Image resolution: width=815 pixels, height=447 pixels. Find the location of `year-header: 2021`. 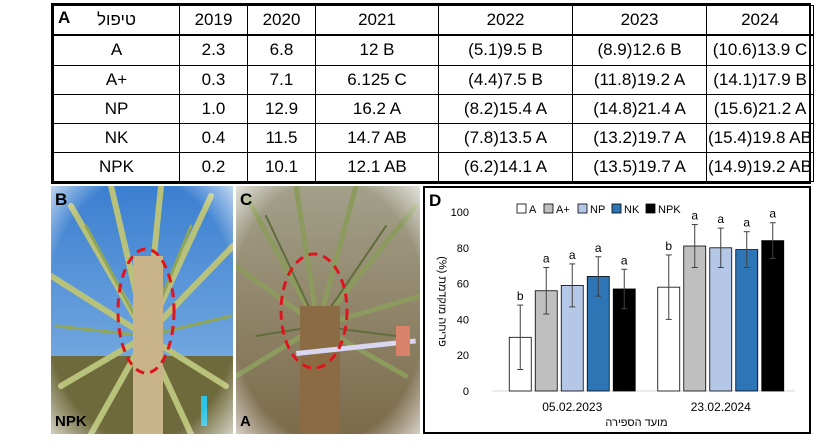

year-header: 2021 is located at coordinates (377, 21).